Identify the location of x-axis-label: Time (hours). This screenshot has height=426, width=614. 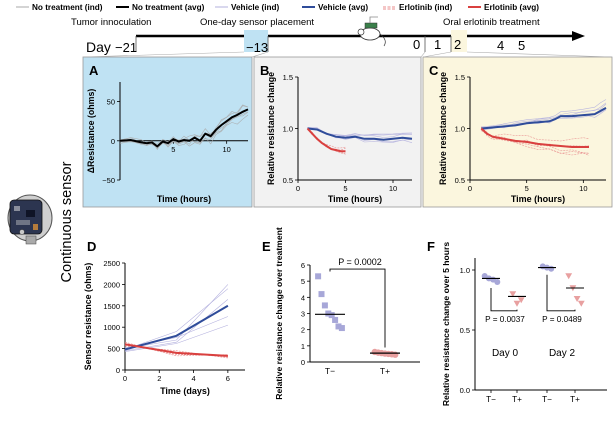
(184, 199).